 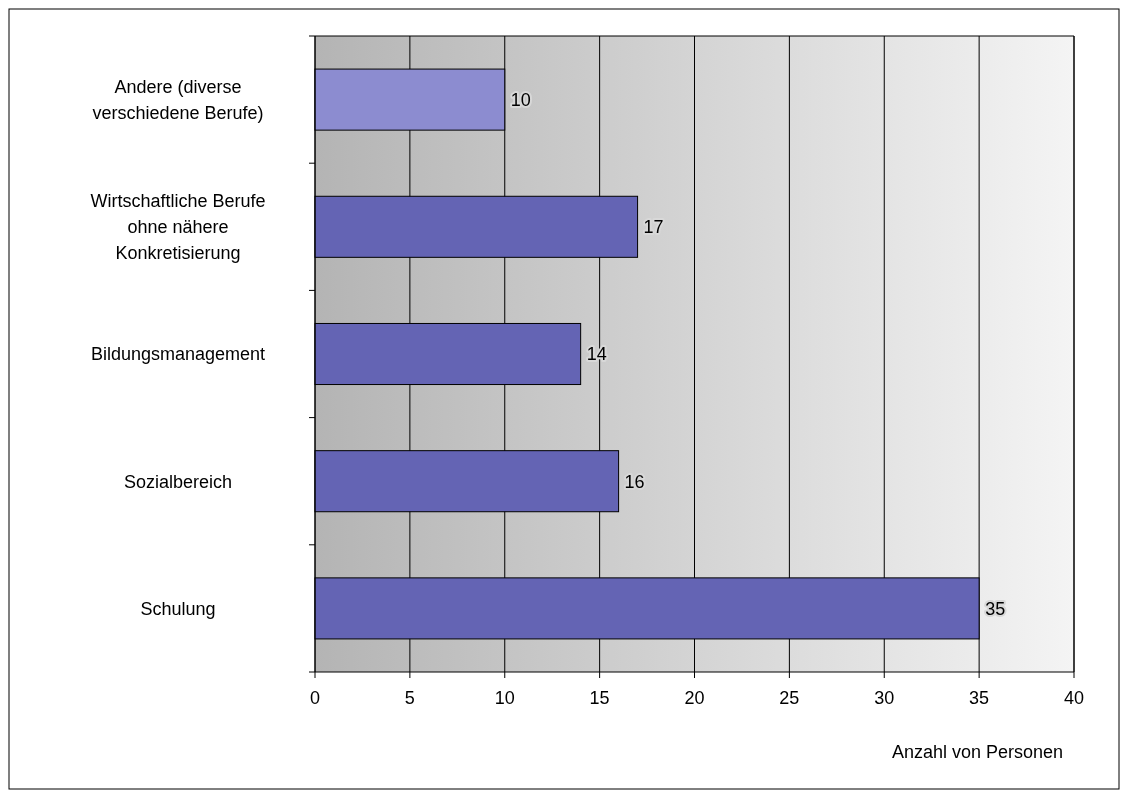 What do you see at coordinates (178, 99) in the screenshot?
I see `y-tick-label: Andere (diverse verschiedene Berufe)` at bounding box center [178, 99].